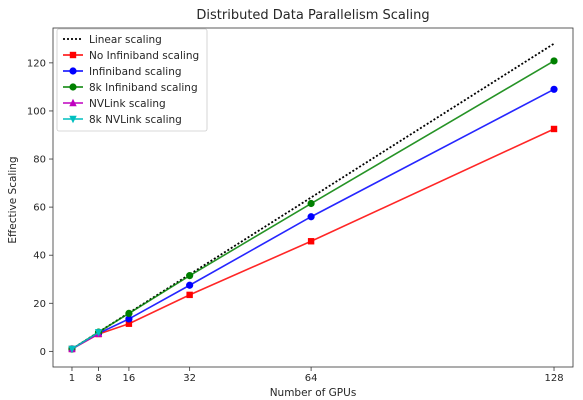 This screenshot has width=583, height=400. I want to click on chart-title: Distributed Data Parallelism Scaling, so click(312, 15).